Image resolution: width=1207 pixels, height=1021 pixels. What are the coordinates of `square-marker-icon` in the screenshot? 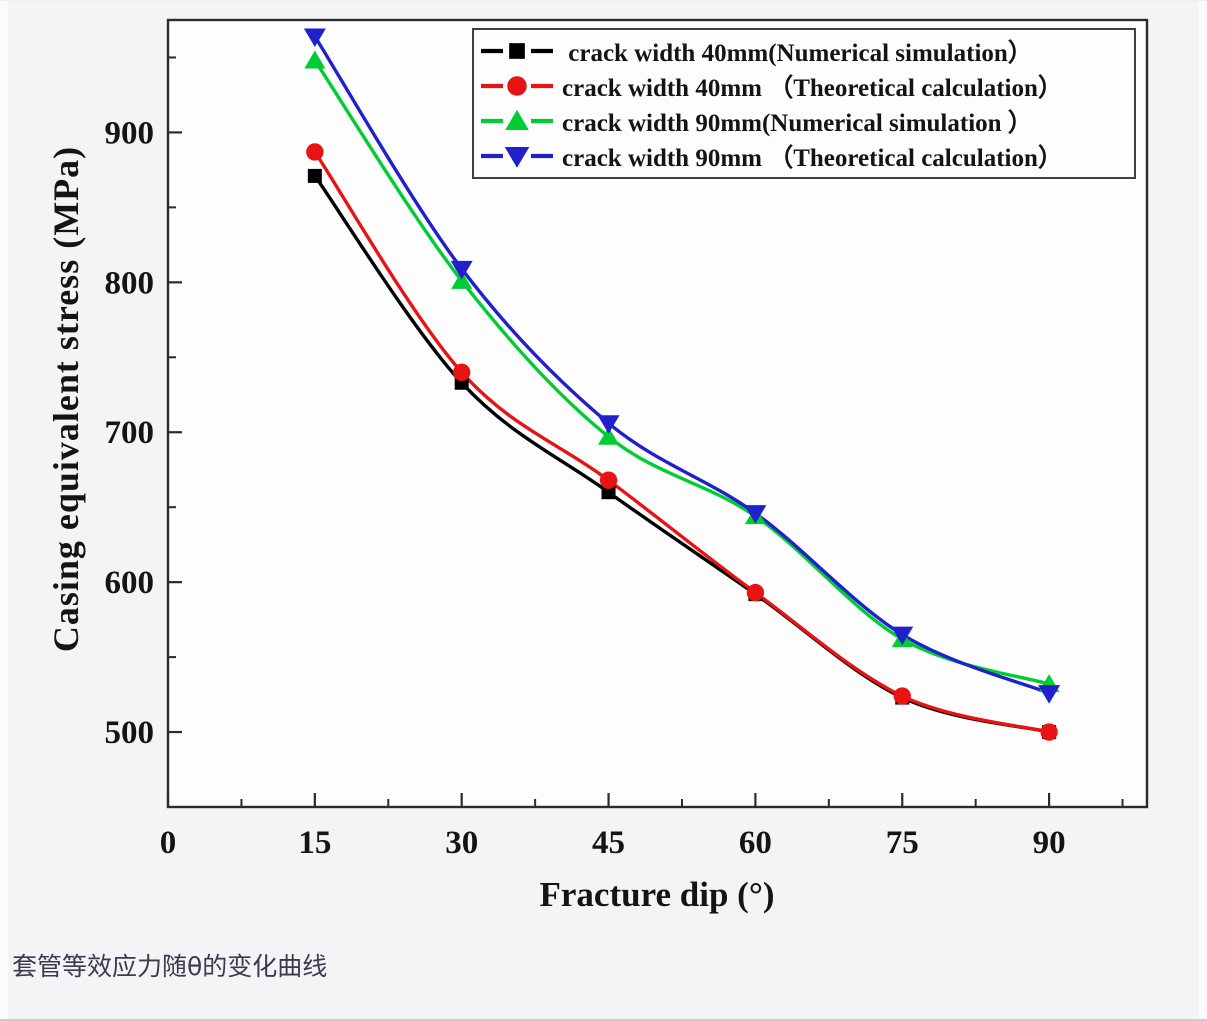 It's located at (517, 51).